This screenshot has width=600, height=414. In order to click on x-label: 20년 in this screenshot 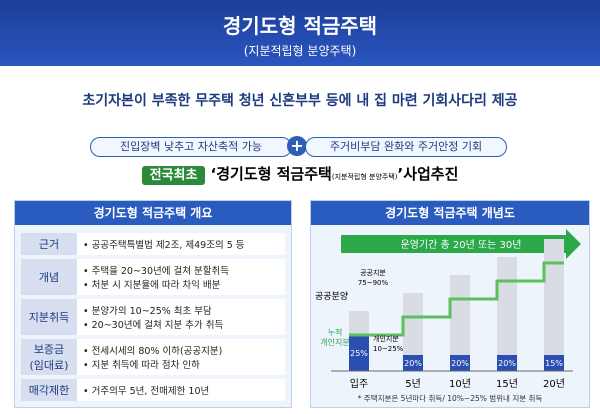, I will do `click(554, 384)`.